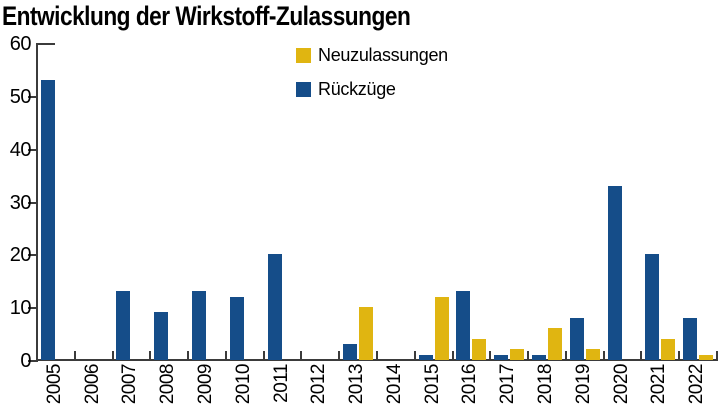  What do you see at coordinates (658, 384) in the screenshot?
I see `x-axis-tick-label: 2021` at bounding box center [658, 384].